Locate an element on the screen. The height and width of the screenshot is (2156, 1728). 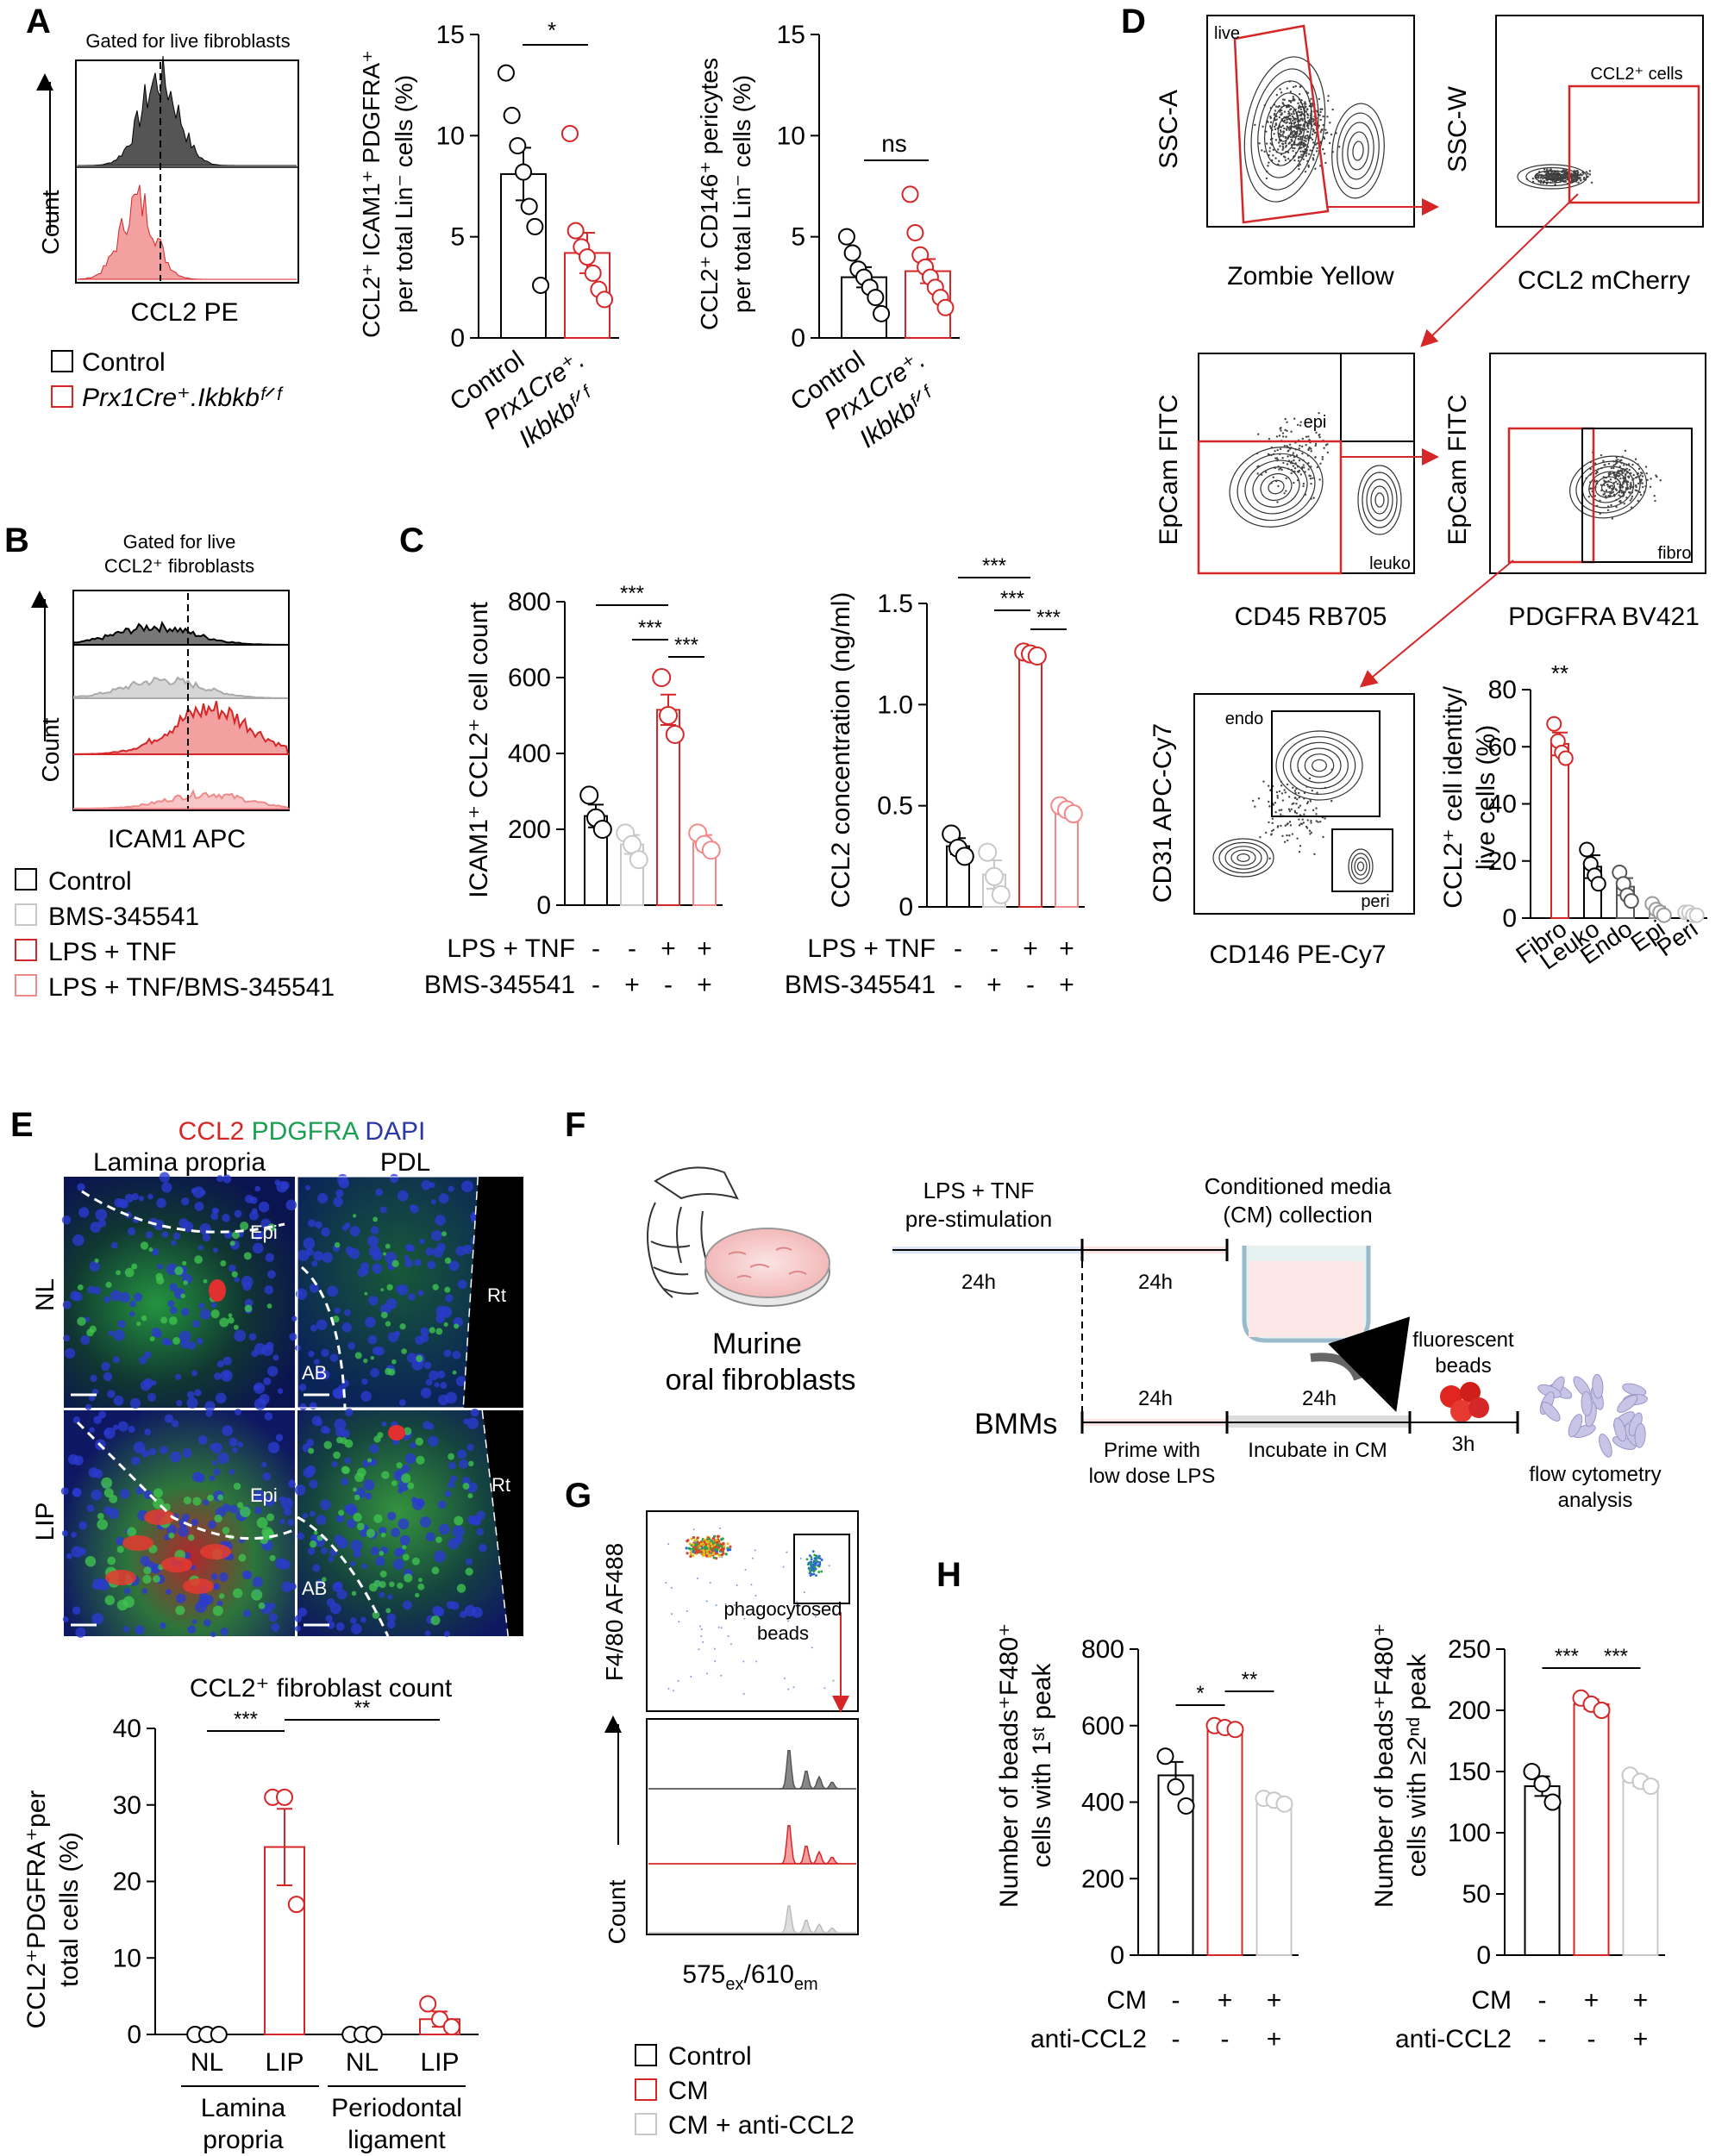
y-tick-label: 0 is located at coordinates (1510, 918).